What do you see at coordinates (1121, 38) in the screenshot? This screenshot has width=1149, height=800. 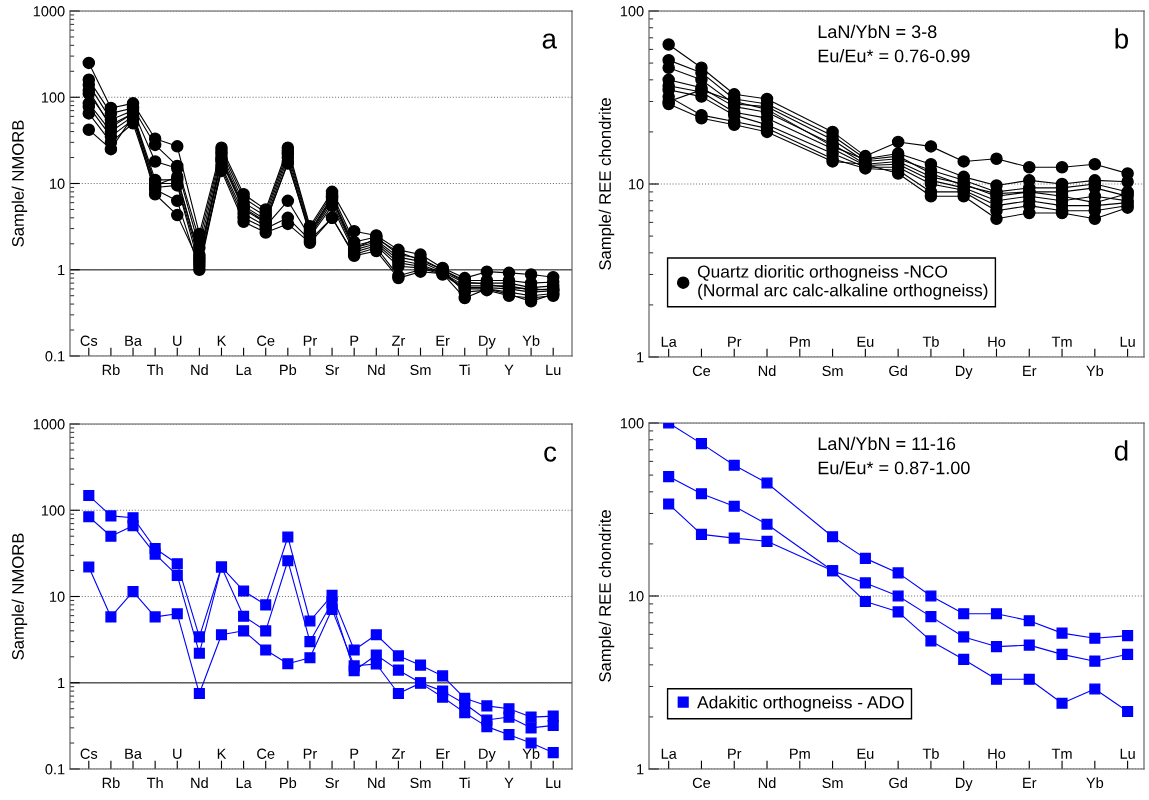 I see `annotation: b` at bounding box center [1121, 38].